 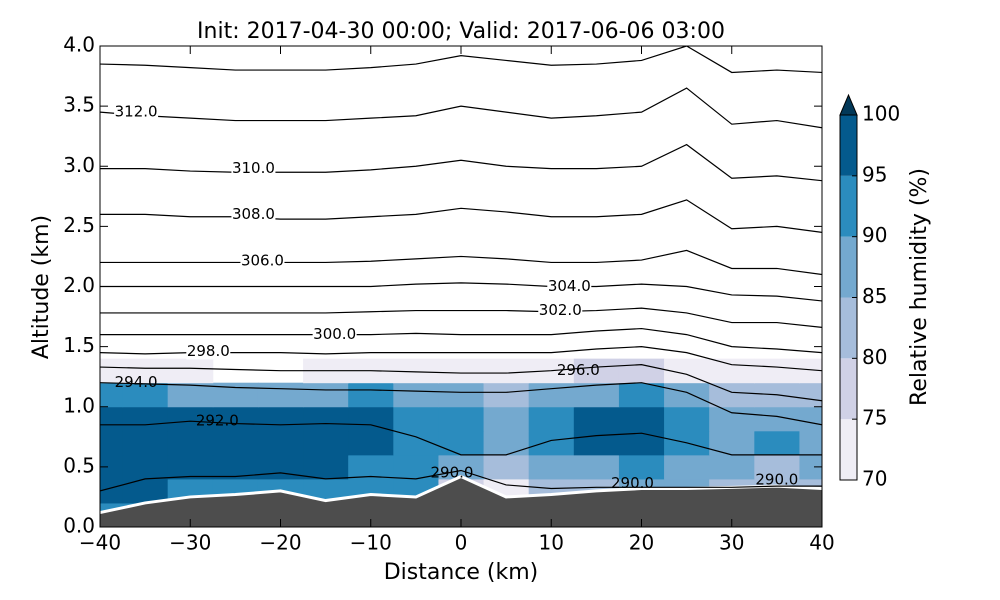 I want to click on x-tick-label: −10, so click(x=371, y=543).